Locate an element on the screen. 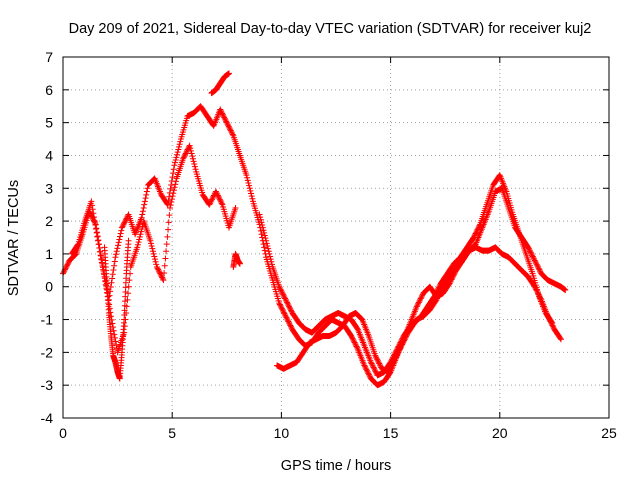 The width and height of the screenshot is (640, 480). y-tick-label: 1 is located at coordinates (49, 254).